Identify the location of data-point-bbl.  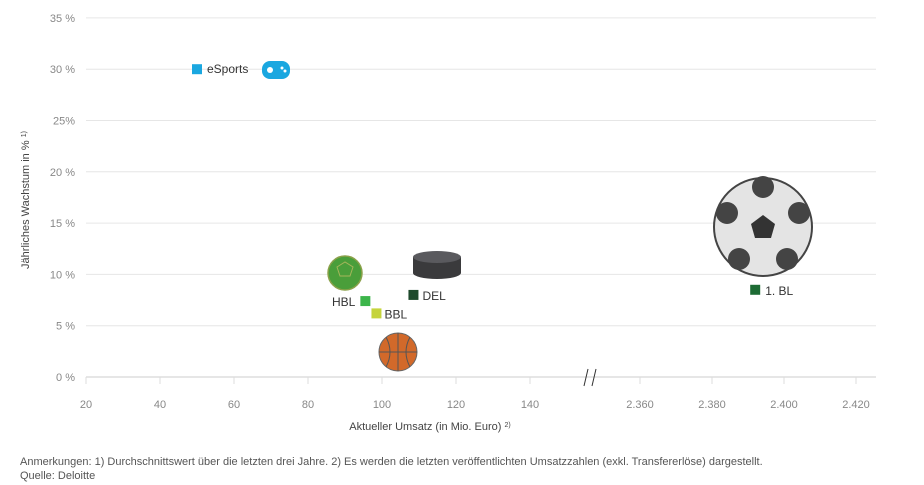
(376, 313).